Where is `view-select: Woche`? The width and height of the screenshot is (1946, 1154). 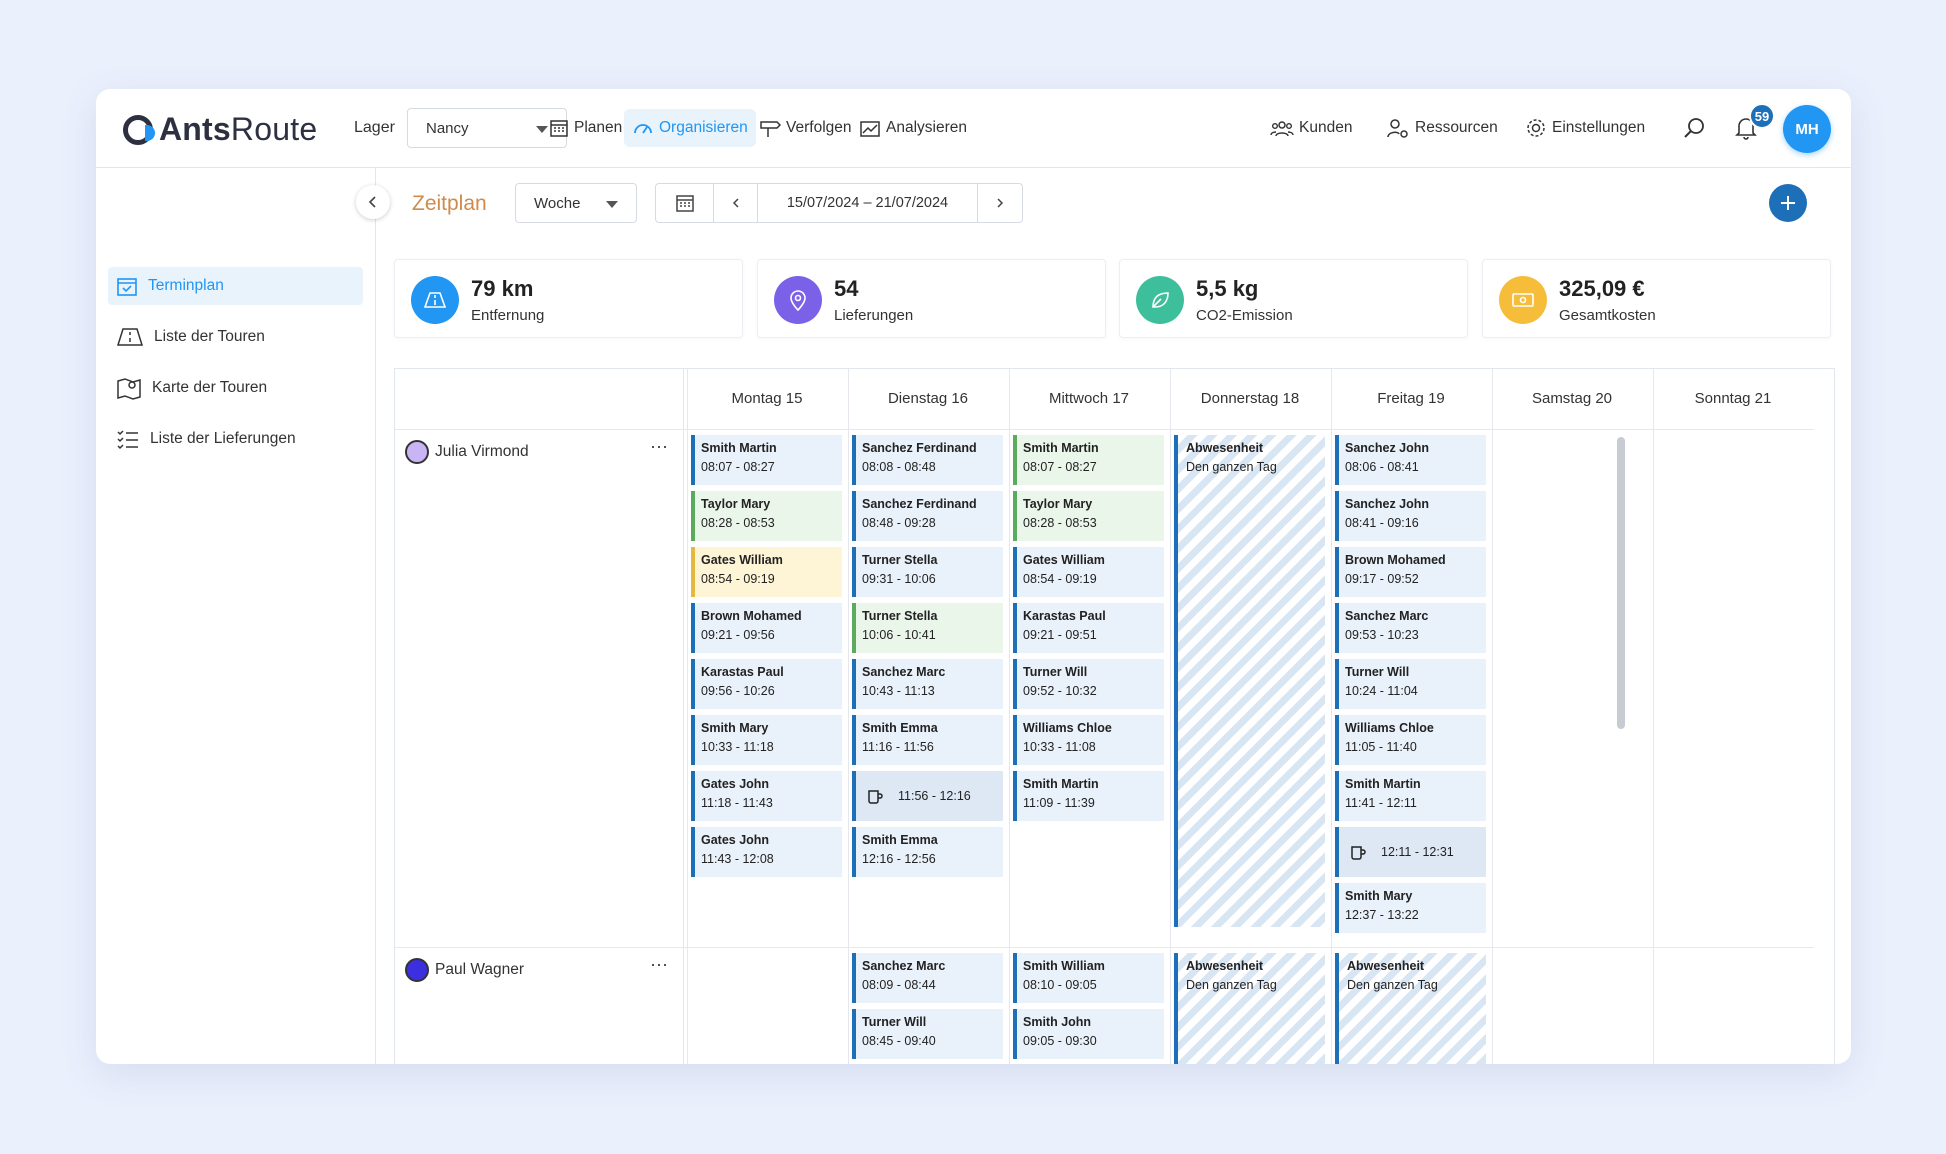
view-select: Woche is located at coordinates (576, 203).